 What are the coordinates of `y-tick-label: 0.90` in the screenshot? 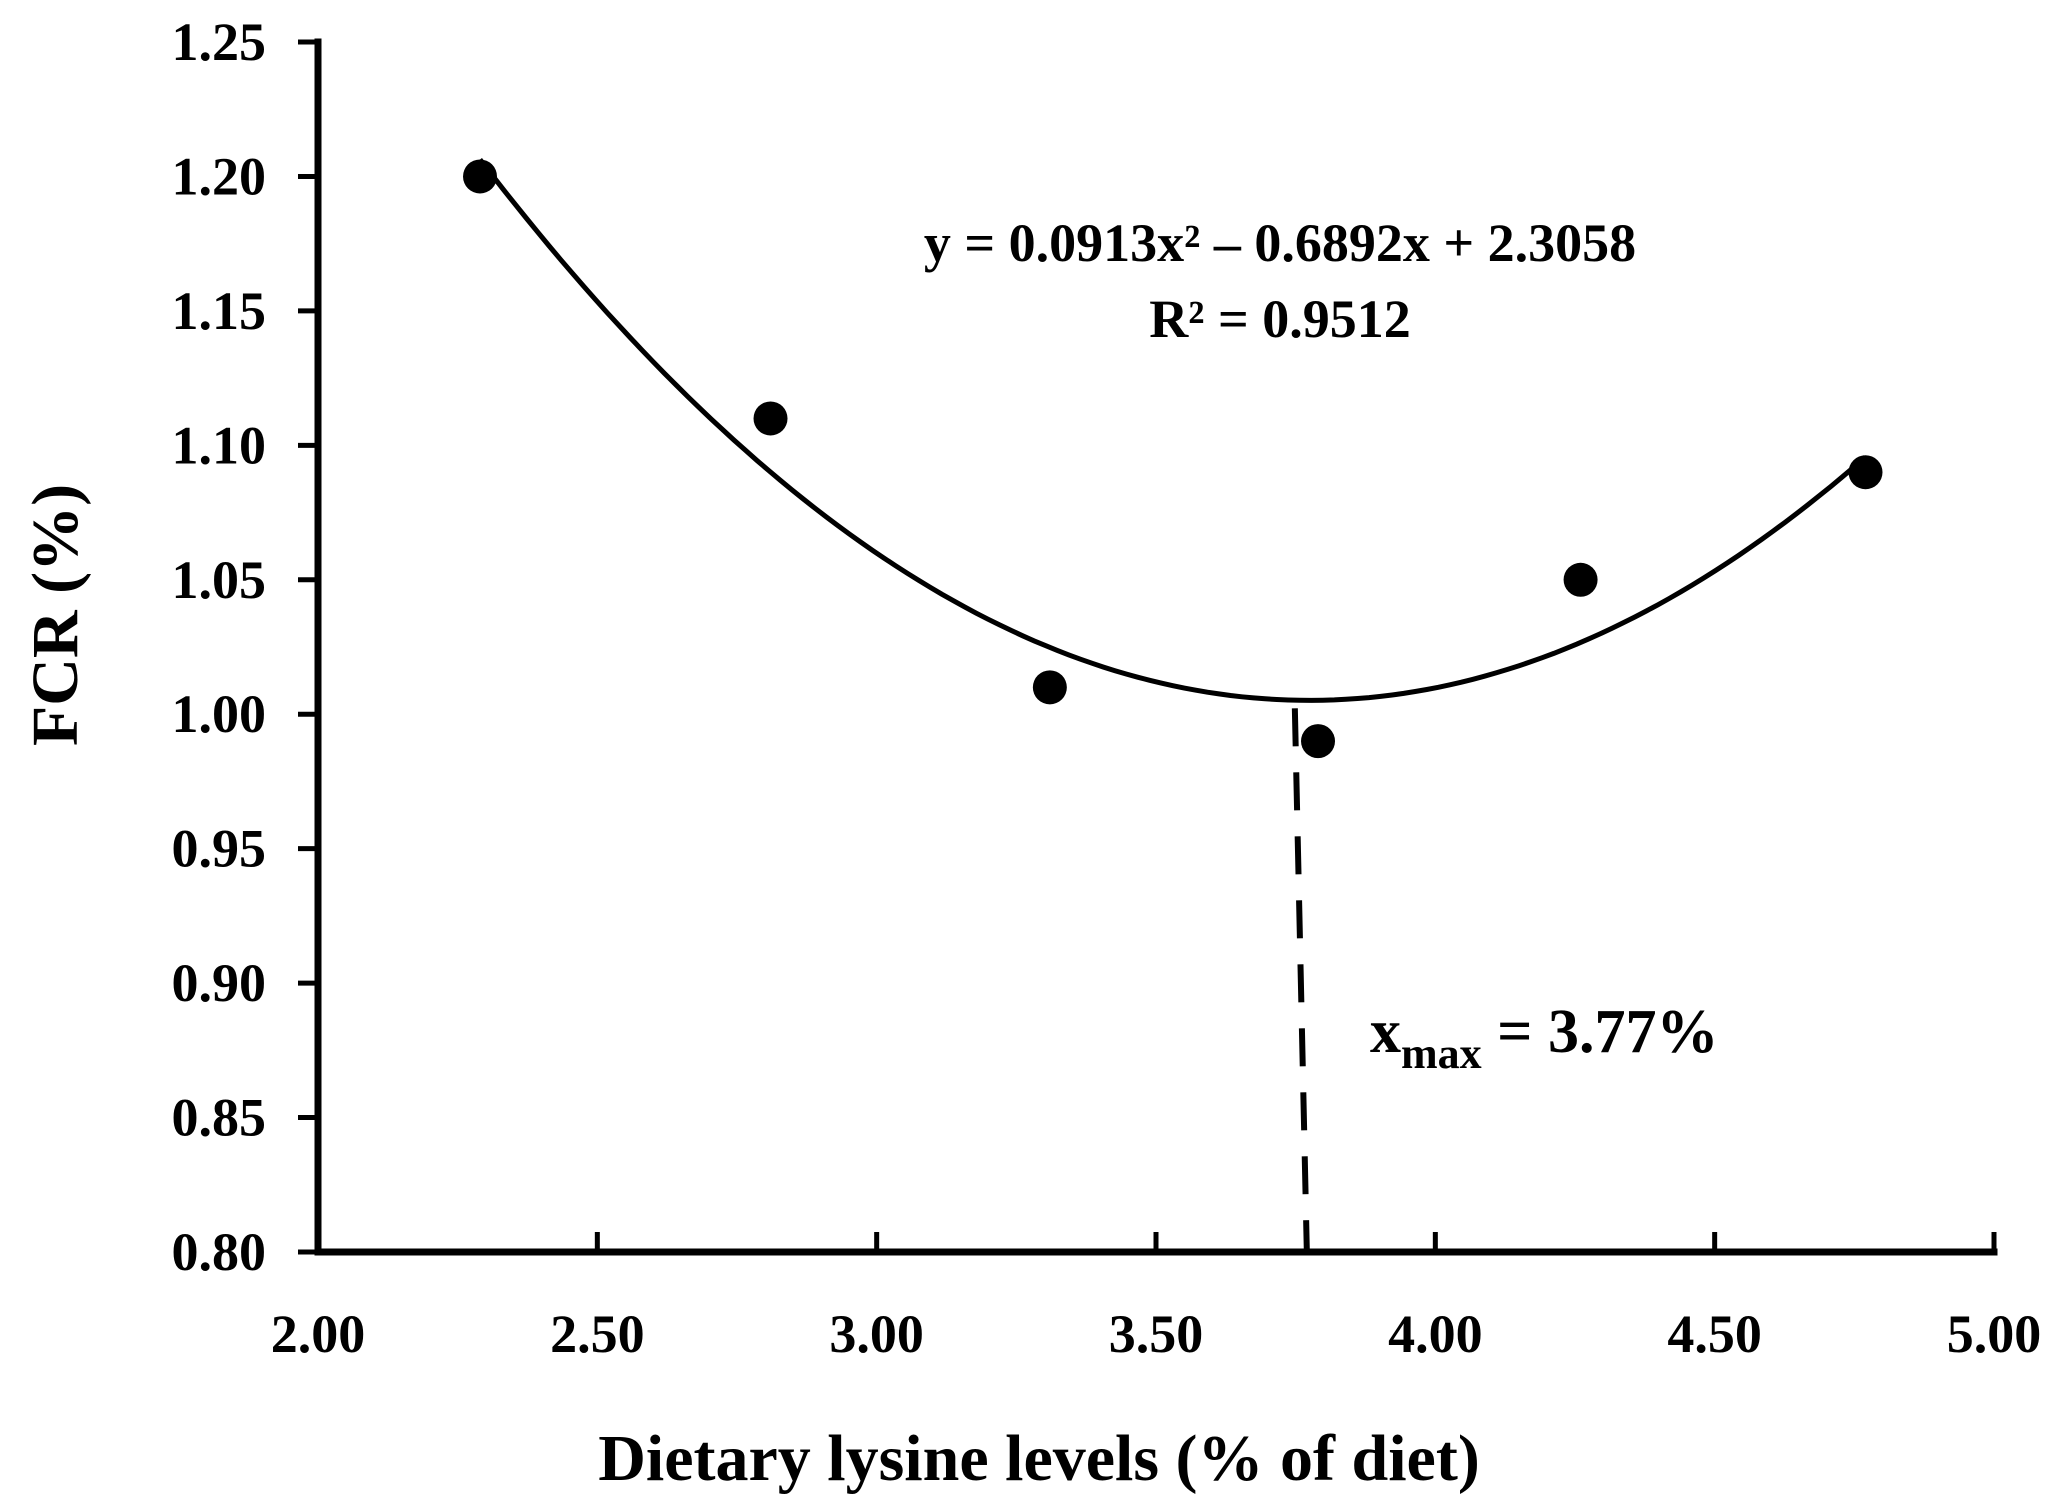 It's located at (219, 983).